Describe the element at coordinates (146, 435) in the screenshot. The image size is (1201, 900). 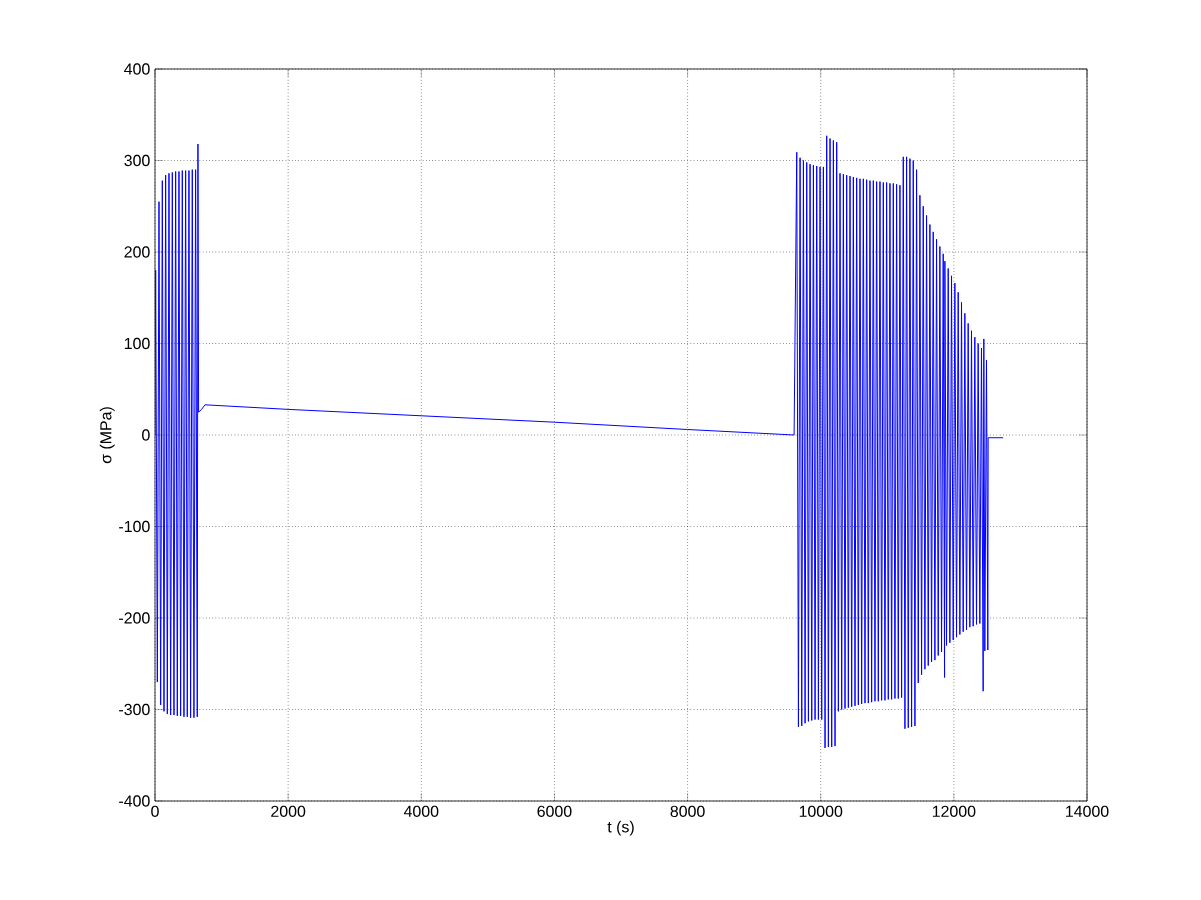
I see `y-tick-label: 0` at that location.